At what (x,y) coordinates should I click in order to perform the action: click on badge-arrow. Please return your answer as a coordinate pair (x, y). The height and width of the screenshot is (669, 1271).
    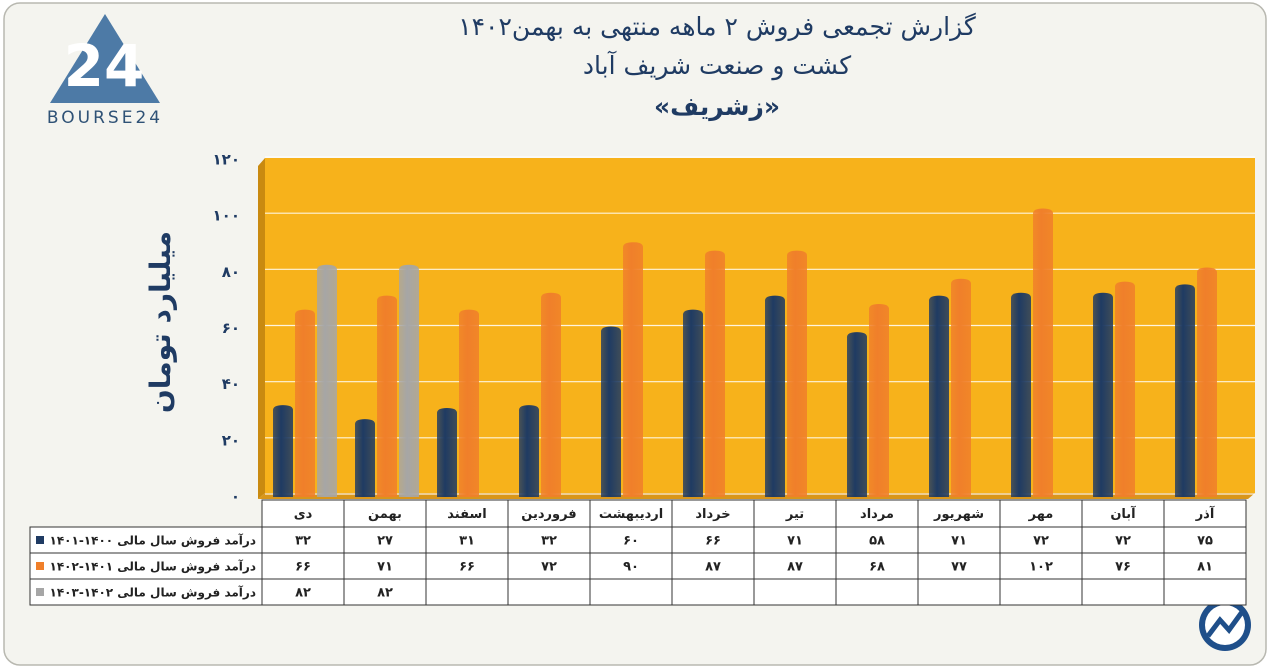
    Looking at the image, I should click on (1225, 624).